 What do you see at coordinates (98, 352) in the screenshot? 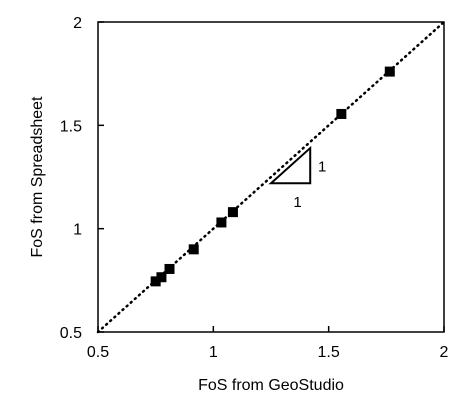
I see `x-tick-label: 0.5` at bounding box center [98, 352].